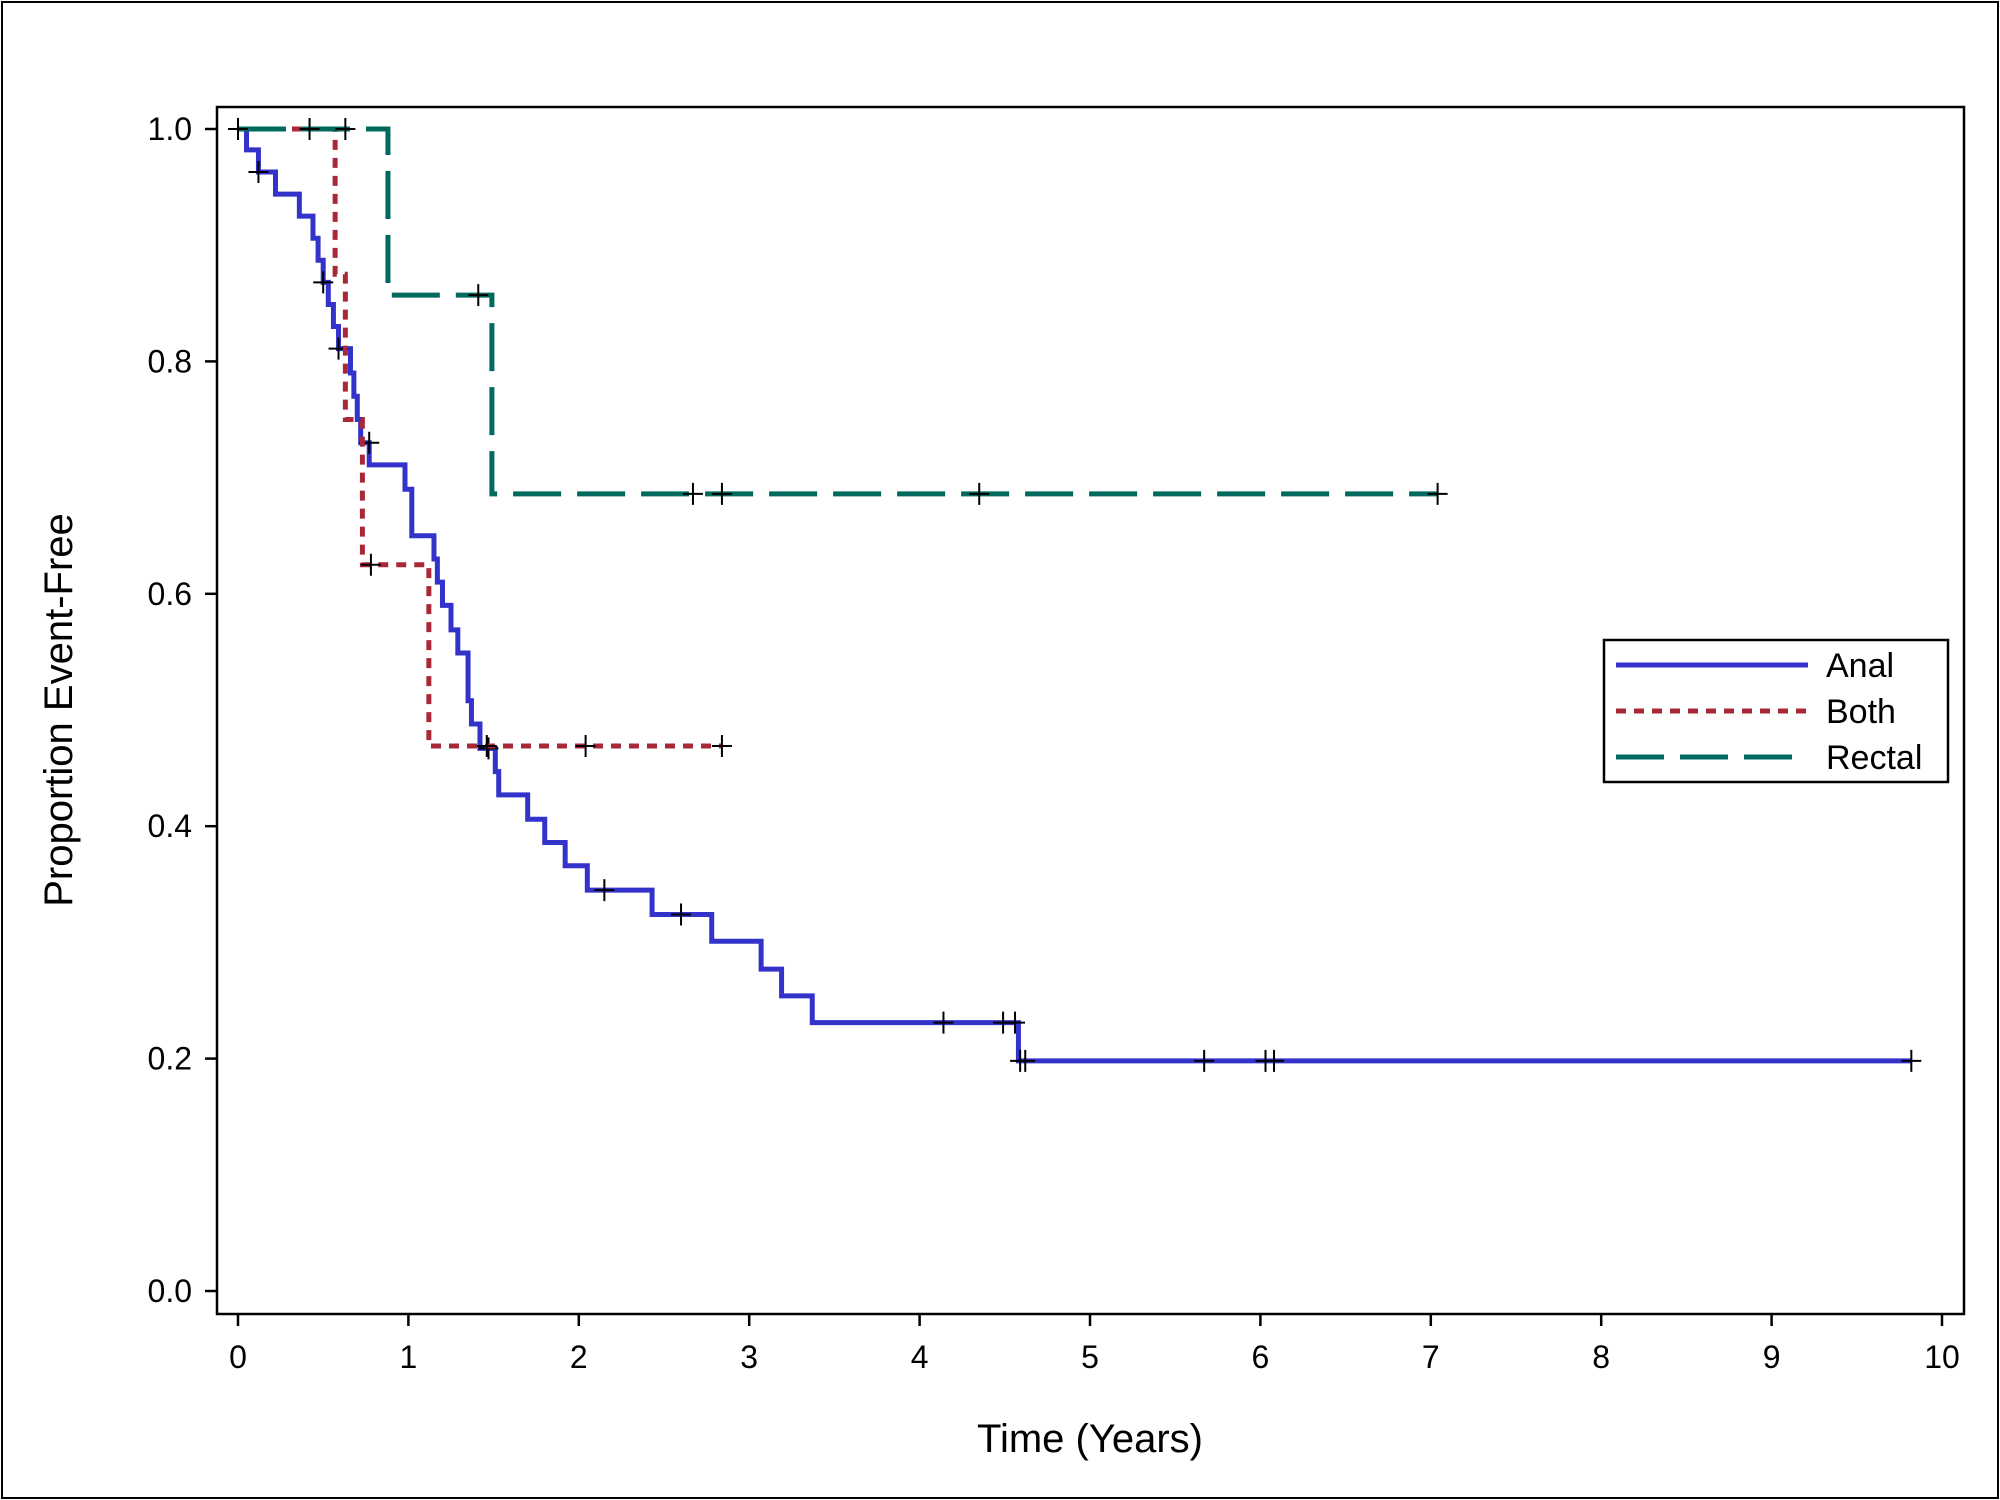 The image size is (2000, 1500). Describe the element at coordinates (1942, 1357) in the screenshot. I see `x-tick-label: 10` at that location.